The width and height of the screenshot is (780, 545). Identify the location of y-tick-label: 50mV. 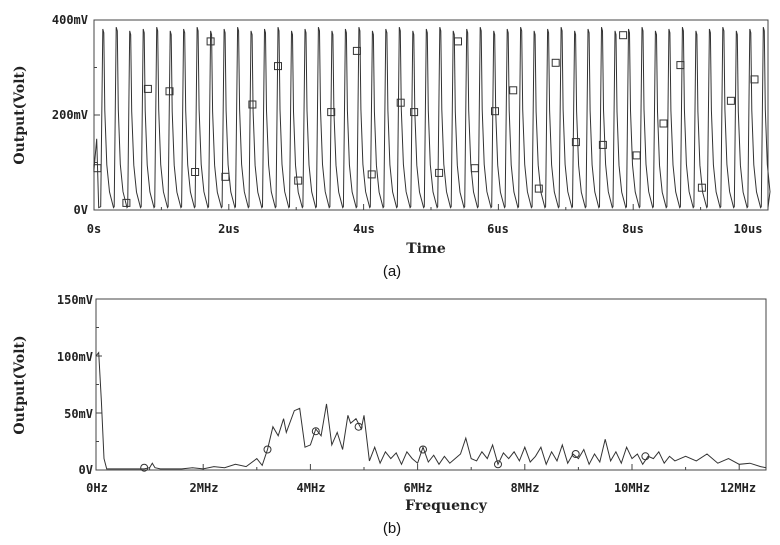
(78, 414).